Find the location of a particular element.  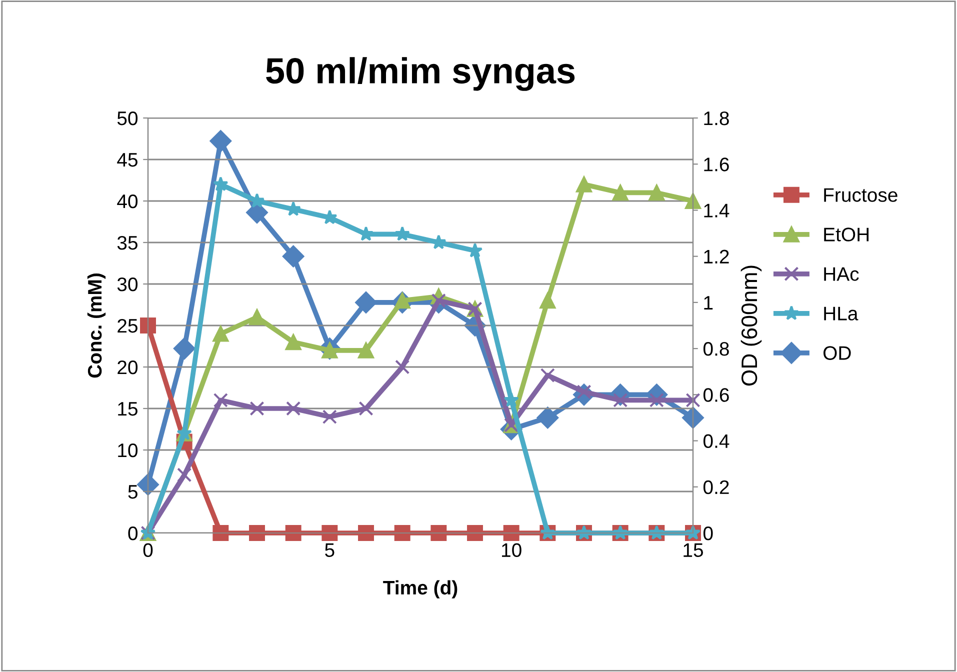

y2-tick-label: 0.4 is located at coordinates (716, 441).